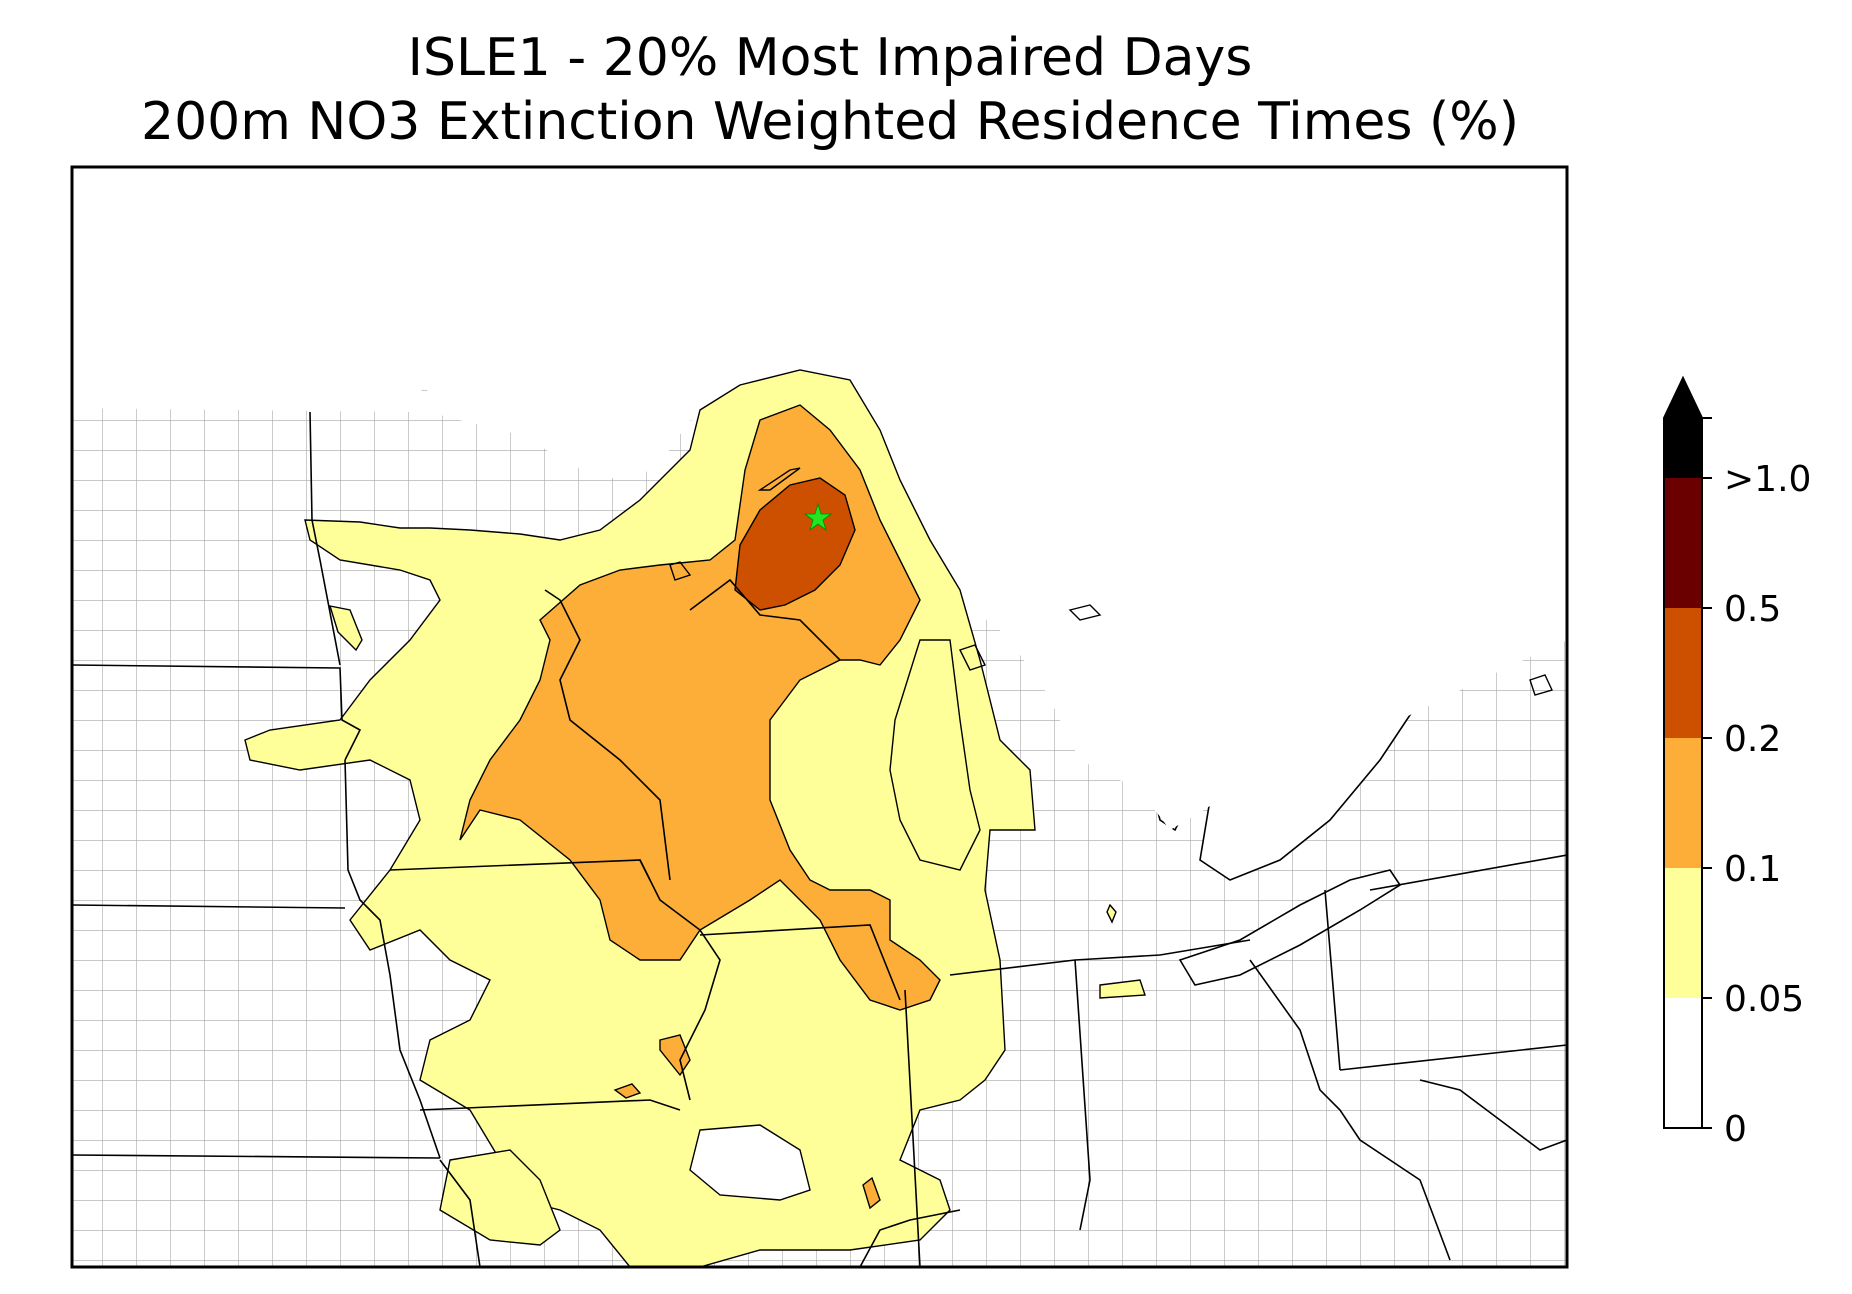  Describe the element at coordinates (500, 1197) in the screenshot. I see `contour-0.05-0.1-small-b` at that location.